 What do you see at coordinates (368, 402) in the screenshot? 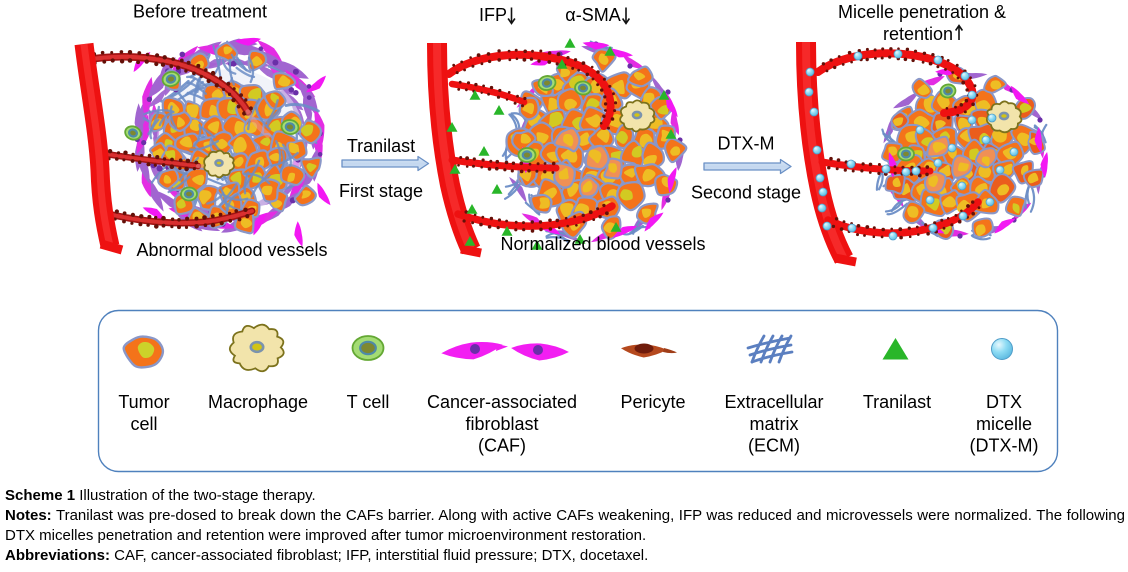
I see `svg-text: T cell` at bounding box center [368, 402].